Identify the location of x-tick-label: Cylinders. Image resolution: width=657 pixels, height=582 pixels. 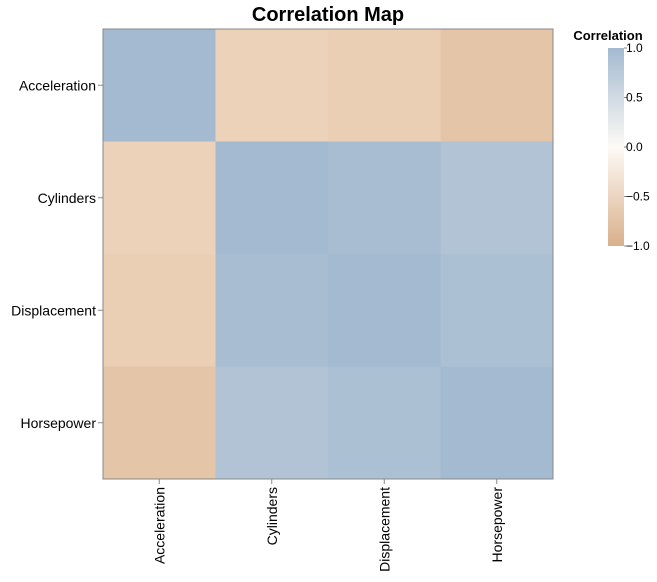
(272, 516).